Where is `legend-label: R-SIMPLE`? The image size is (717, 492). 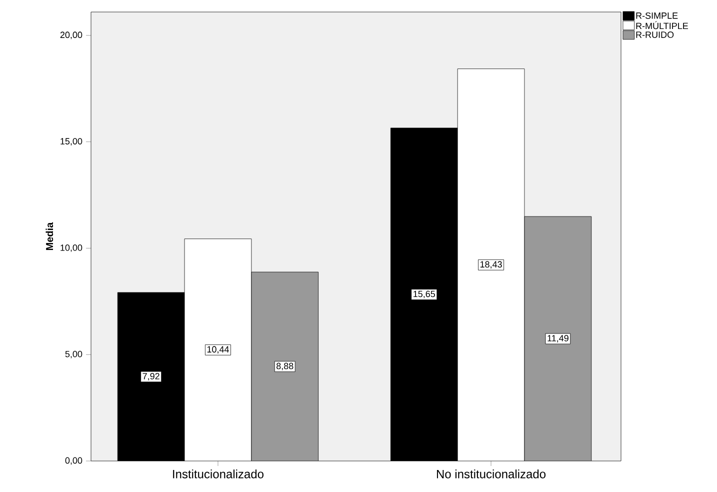 legend-label: R-SIMPLE is located at coordinates (657, 15).